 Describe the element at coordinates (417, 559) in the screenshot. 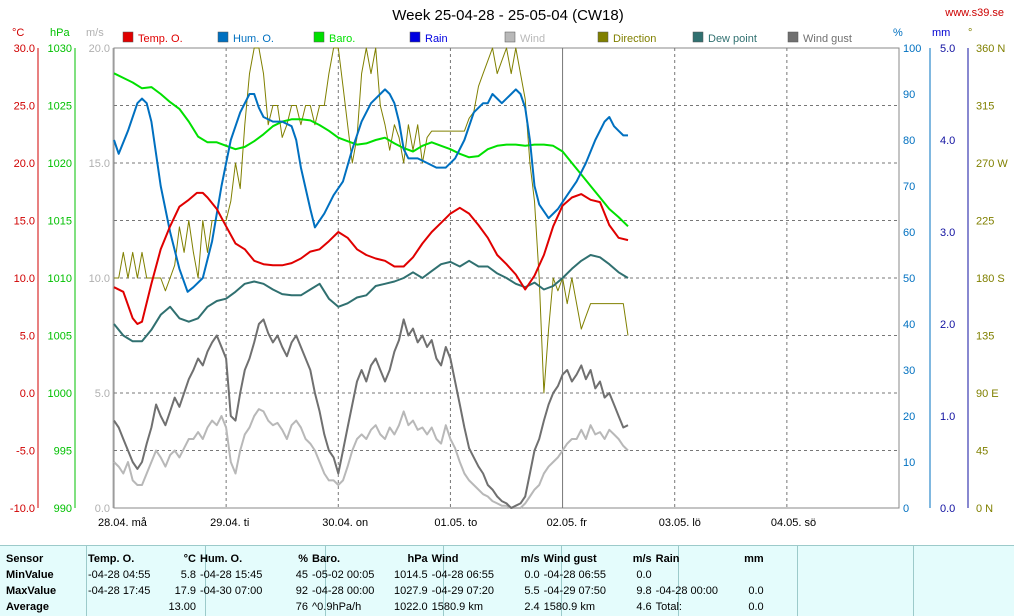

I see `stats-header-unit: hPa` at that location.